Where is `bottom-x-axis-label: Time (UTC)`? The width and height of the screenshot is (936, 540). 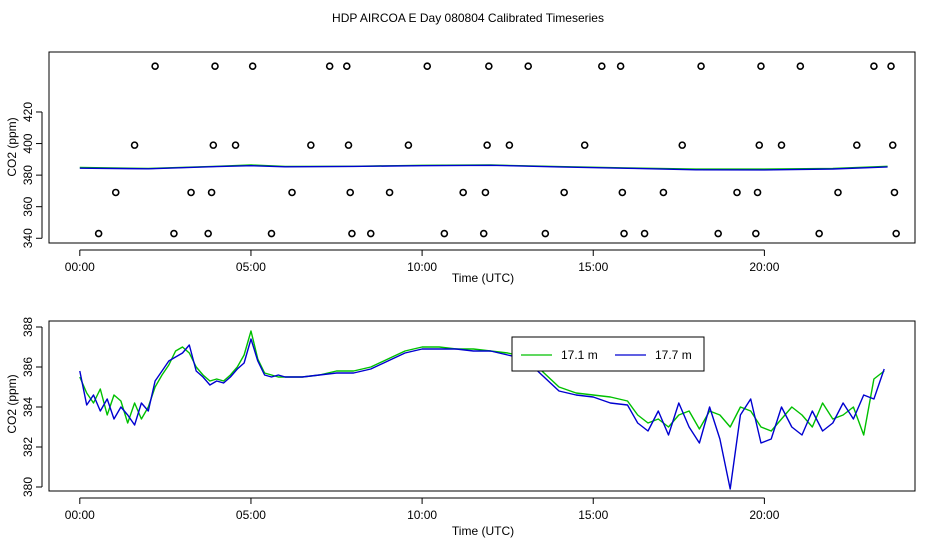 bottom-x-axis-label: Time (UTC) is located at coordinates (483, 531).